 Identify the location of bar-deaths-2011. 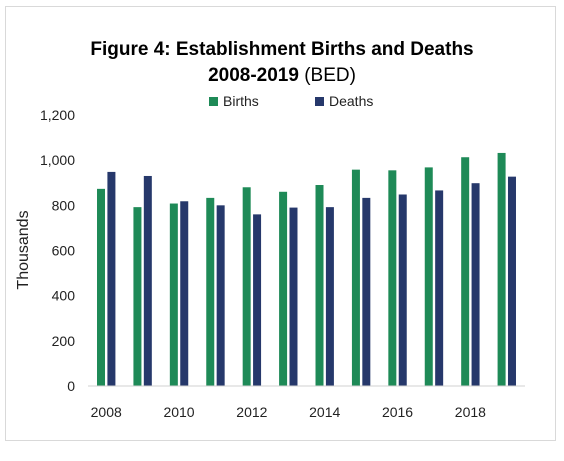
(220, 295).